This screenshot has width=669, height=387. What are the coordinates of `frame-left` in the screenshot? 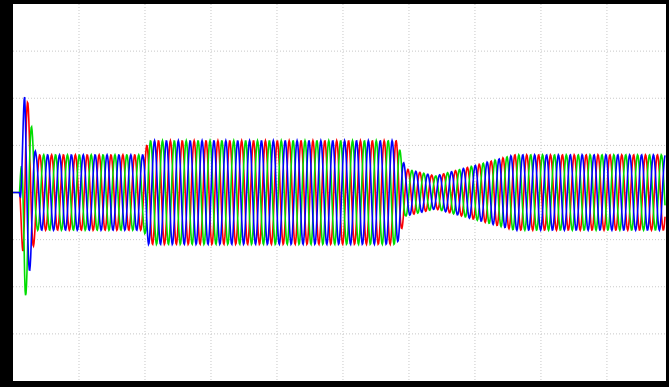 It's located at (6, 193).